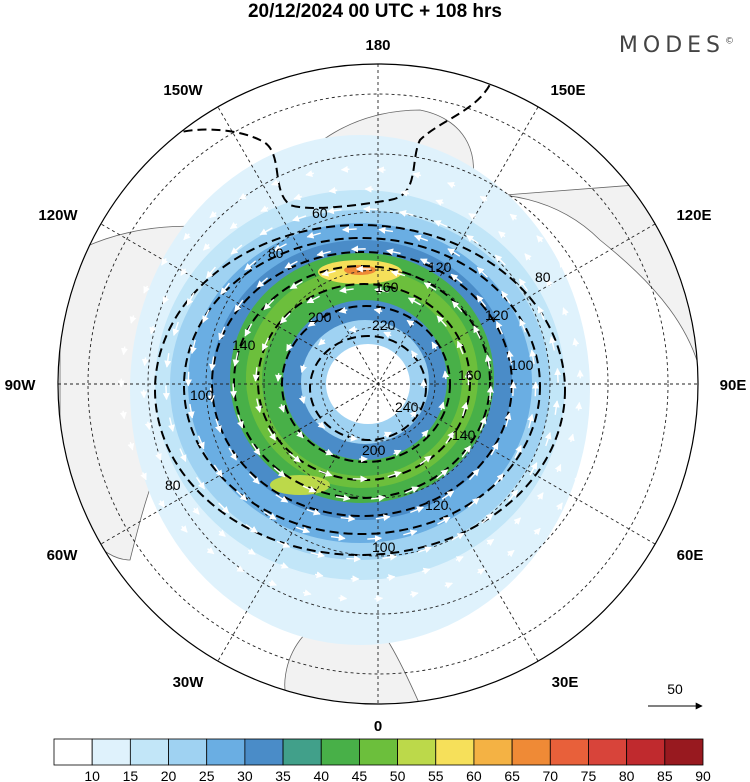 The height and width of the screenshot is (782, 750). What do you see at coordinates (131, 775) in the screenshot?
I see `colorbar-label: 15` at bounding box center [131, 775].